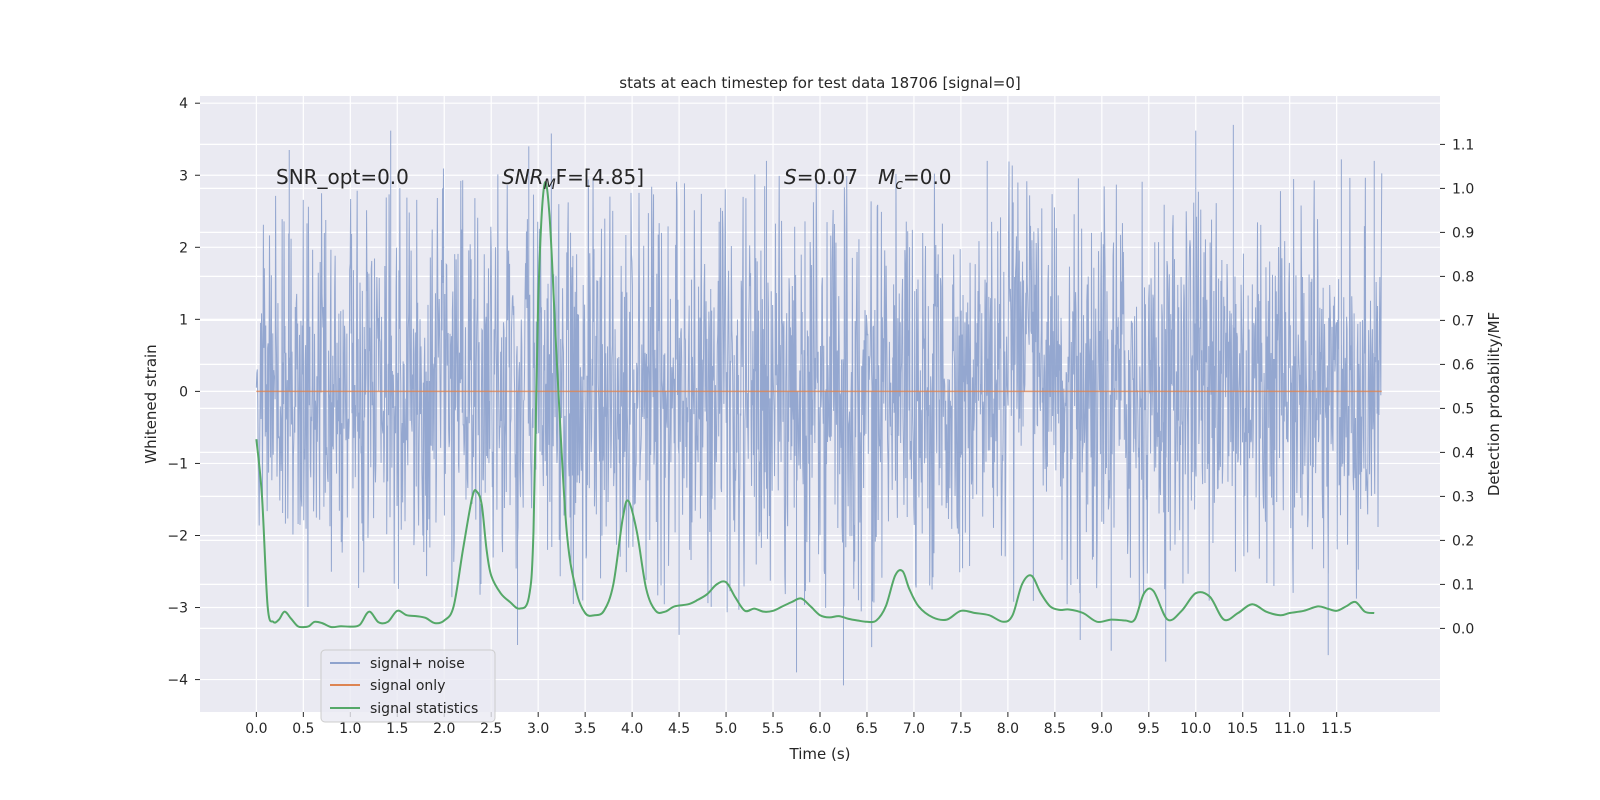  Describe the element at coordinates (1195, 729) in the screenshot. I see `x-tick-label: 10.0` at that location.